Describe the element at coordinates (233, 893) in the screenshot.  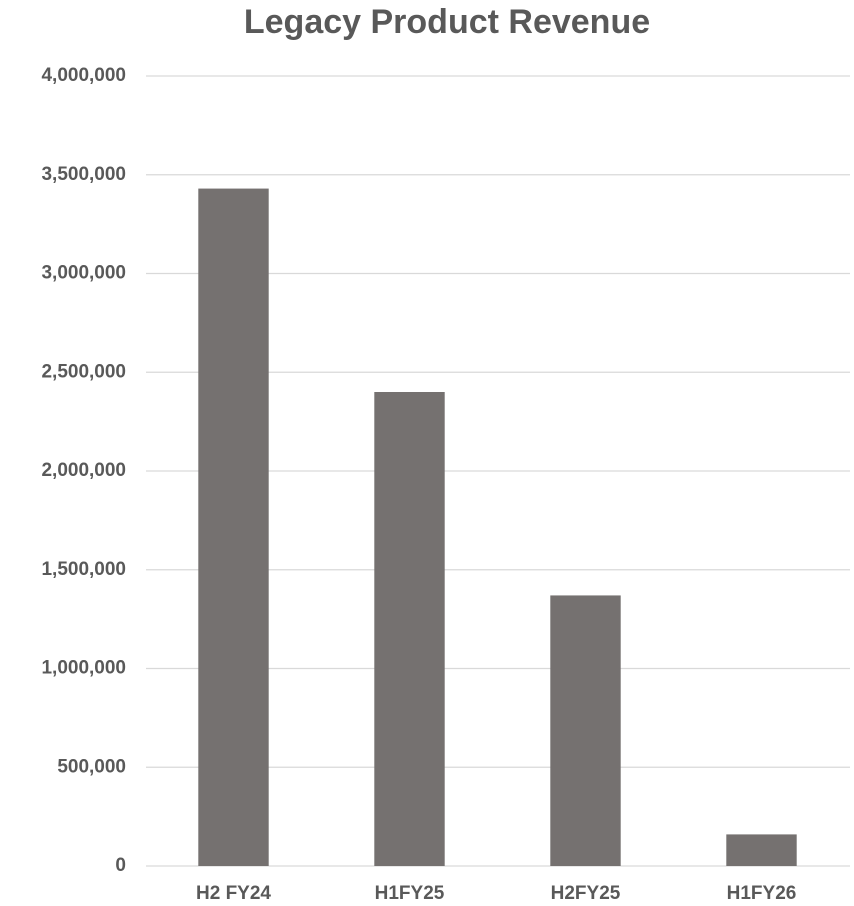
I see `x-tick-label: H2 FY24` at that location.